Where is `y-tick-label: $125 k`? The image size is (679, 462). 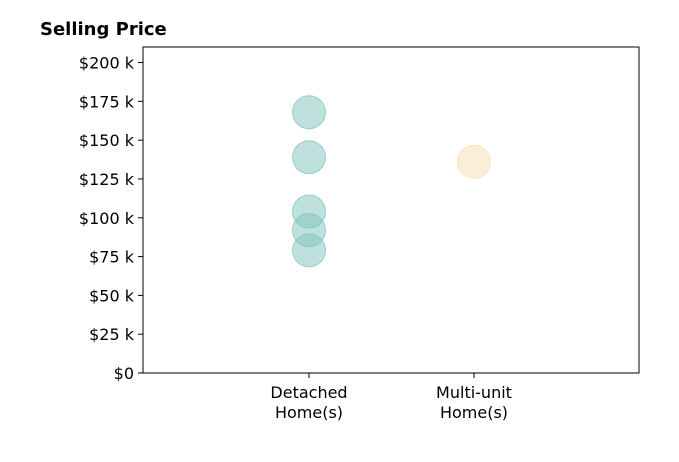 y-tick-label: $125 k is located at coordinates (107, 179).